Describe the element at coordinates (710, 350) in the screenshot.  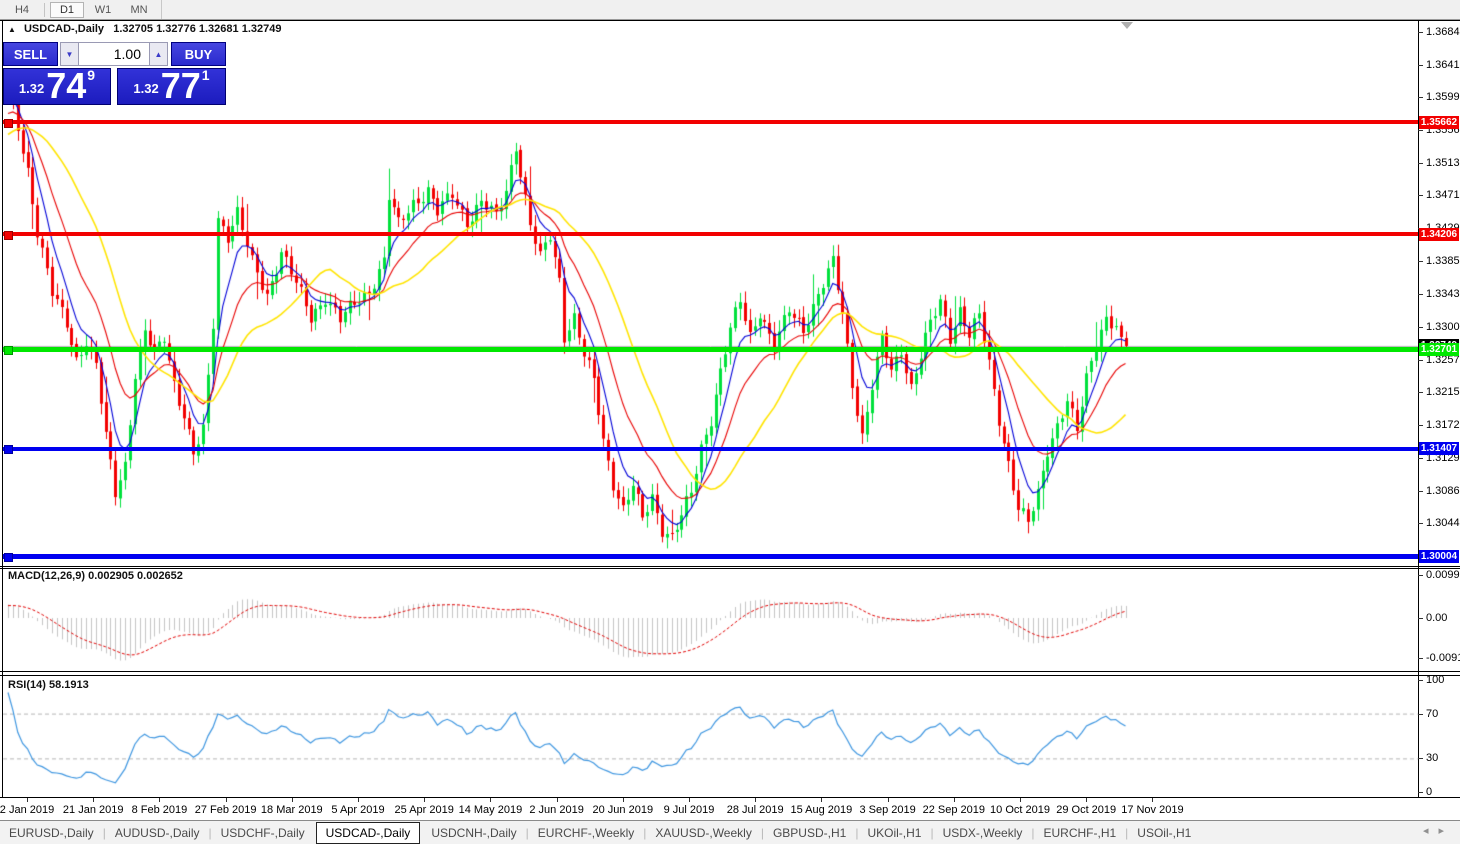
I see `hline-1.32701` at that location.